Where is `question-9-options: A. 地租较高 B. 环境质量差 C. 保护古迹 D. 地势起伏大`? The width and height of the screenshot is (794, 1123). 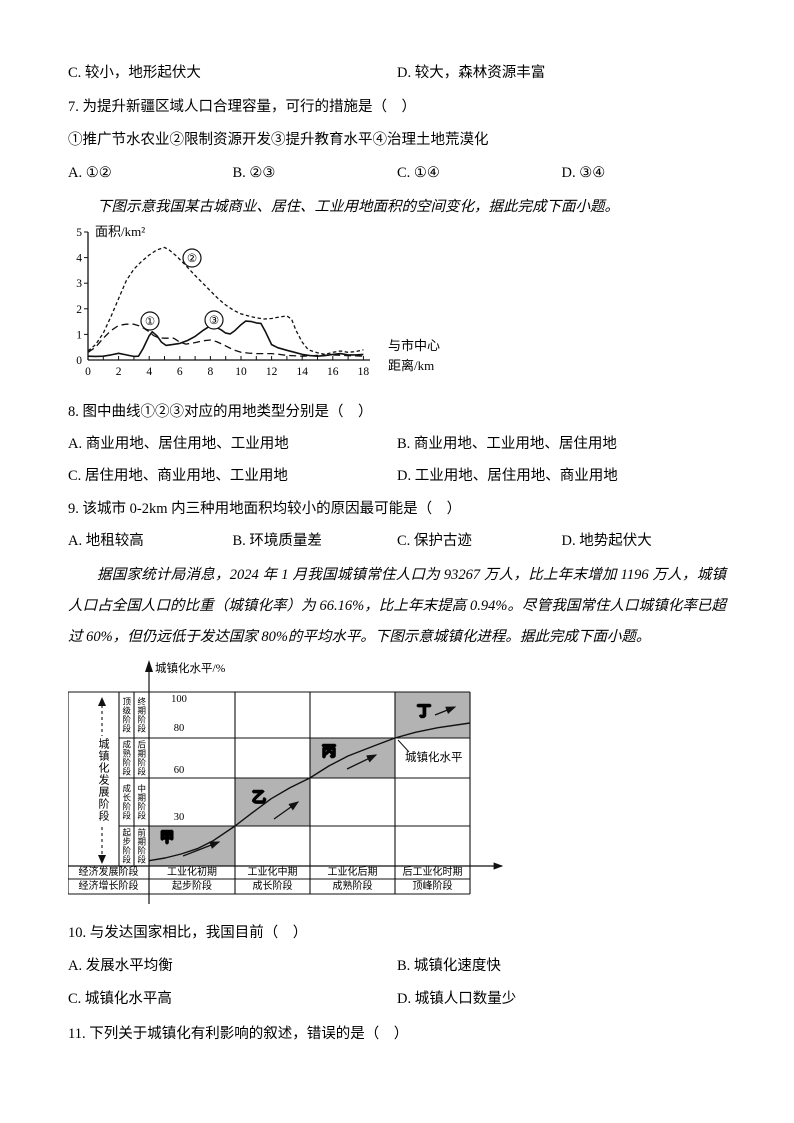
question-9-options: A. 地租较高 B. 环境质量差 C. 保护古迹 D. 地势起伏大 is located at coordinates (397, 541).